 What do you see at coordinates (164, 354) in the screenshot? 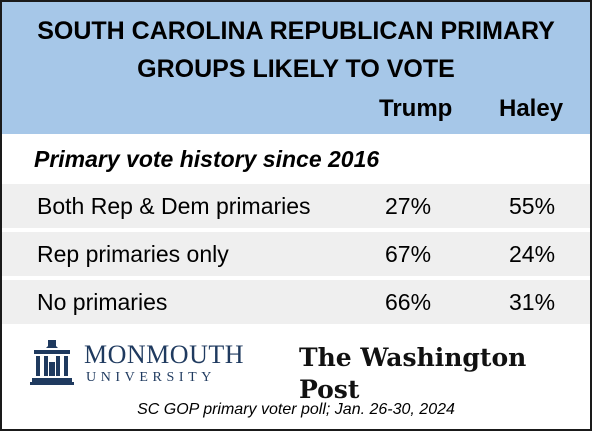
I see `monmouth-logo-name: MONMOUTH` at bounding box center [164, 354].